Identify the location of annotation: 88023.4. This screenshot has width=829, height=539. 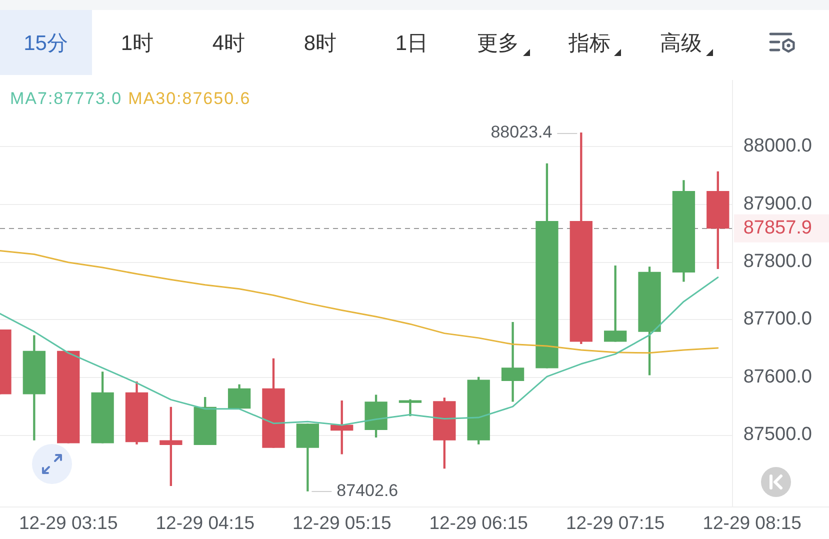
(521, 132).